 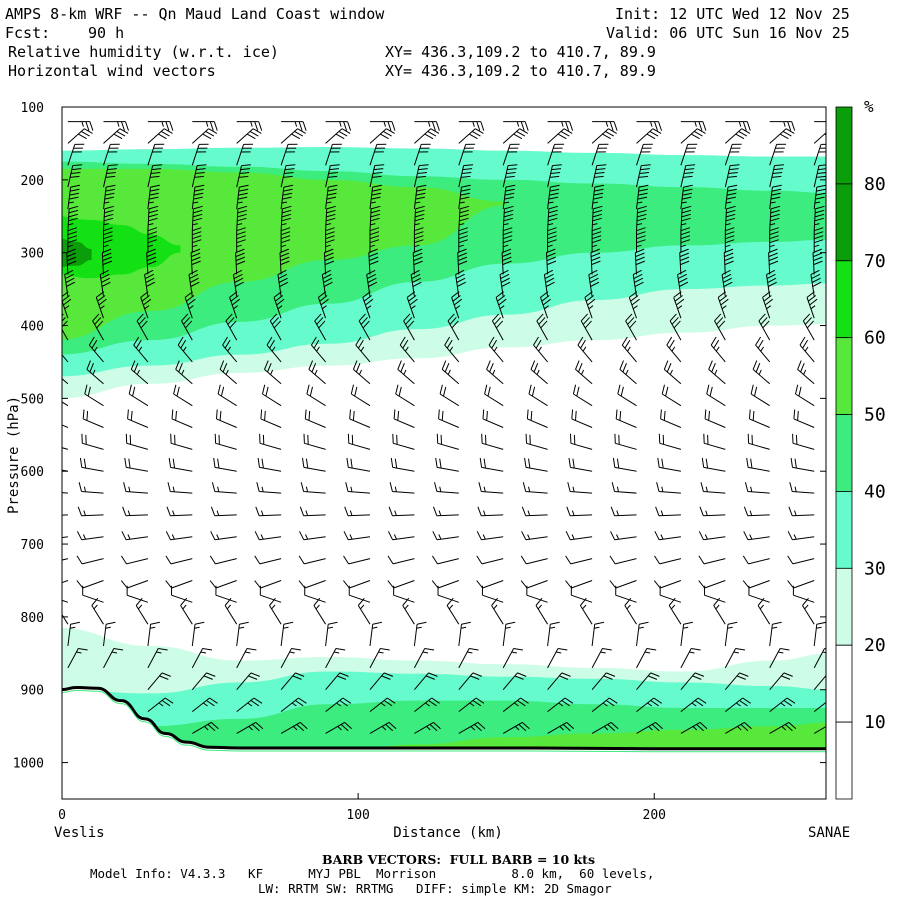 I want to click on y-tick-label: 200, so click(x=32, y=181).